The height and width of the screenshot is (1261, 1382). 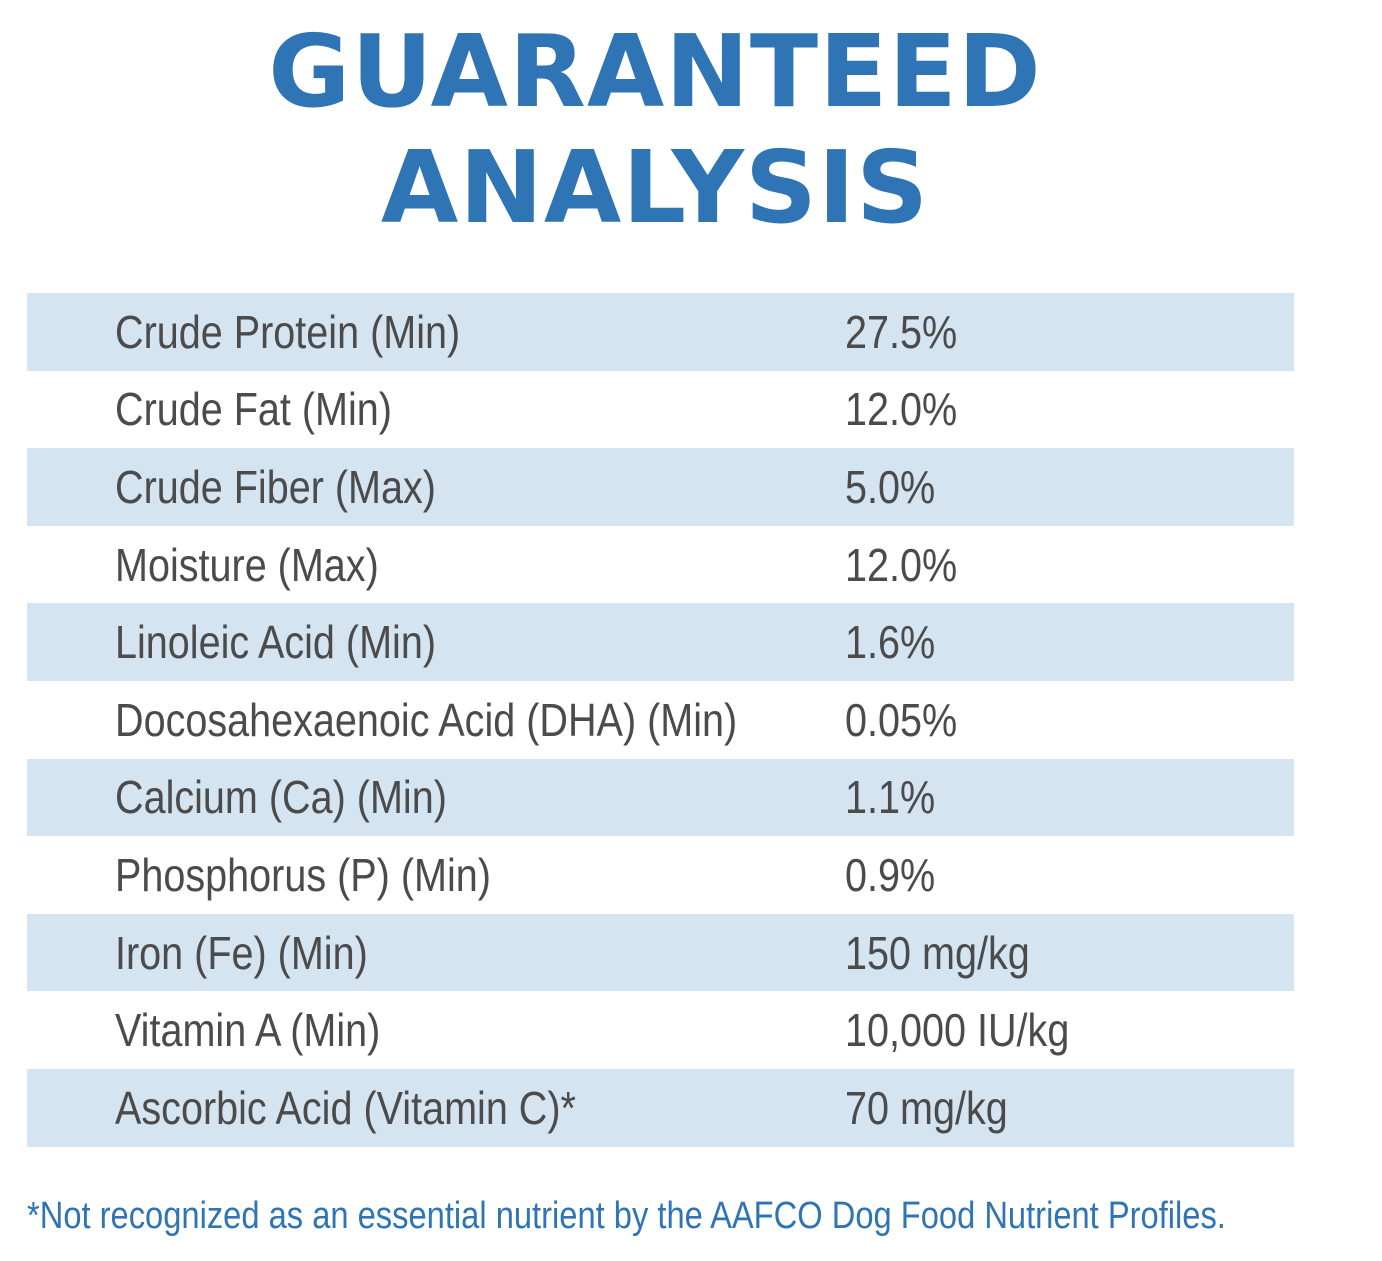 I want to click on nutrient-name: Docosahexaenoic Acid (DHA) (Min), so click(x=426, y=719).